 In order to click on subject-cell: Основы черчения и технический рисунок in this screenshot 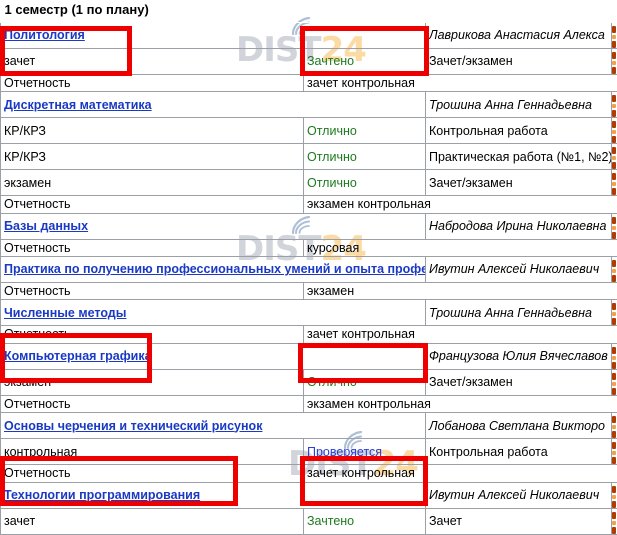, I will do `click(213, 426)`.